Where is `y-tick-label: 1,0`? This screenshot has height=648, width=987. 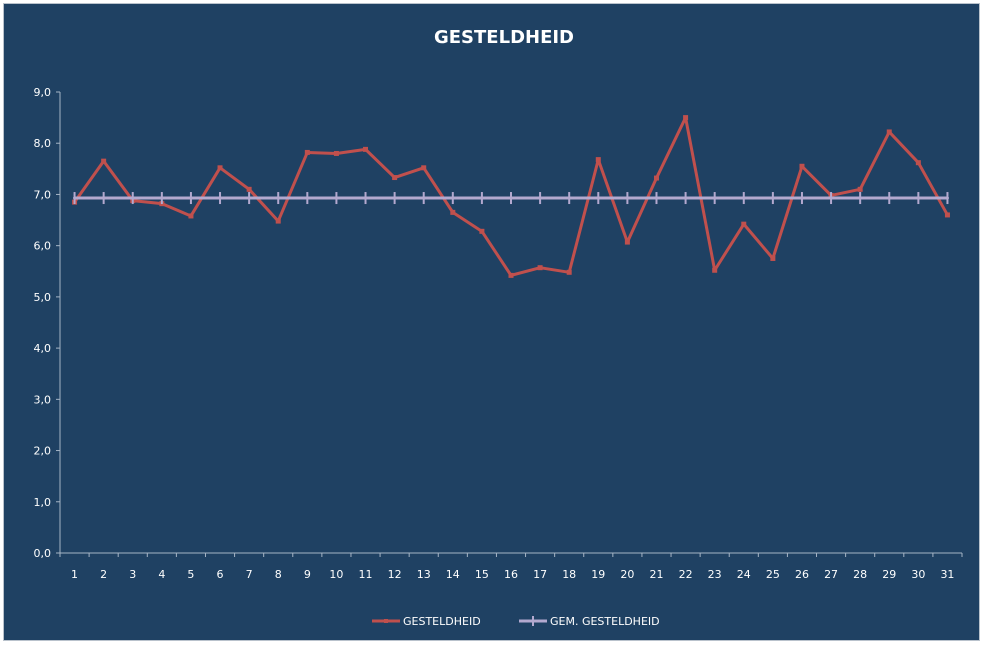
y-tick-label: 1,0 is located at coordinates (43, 502).